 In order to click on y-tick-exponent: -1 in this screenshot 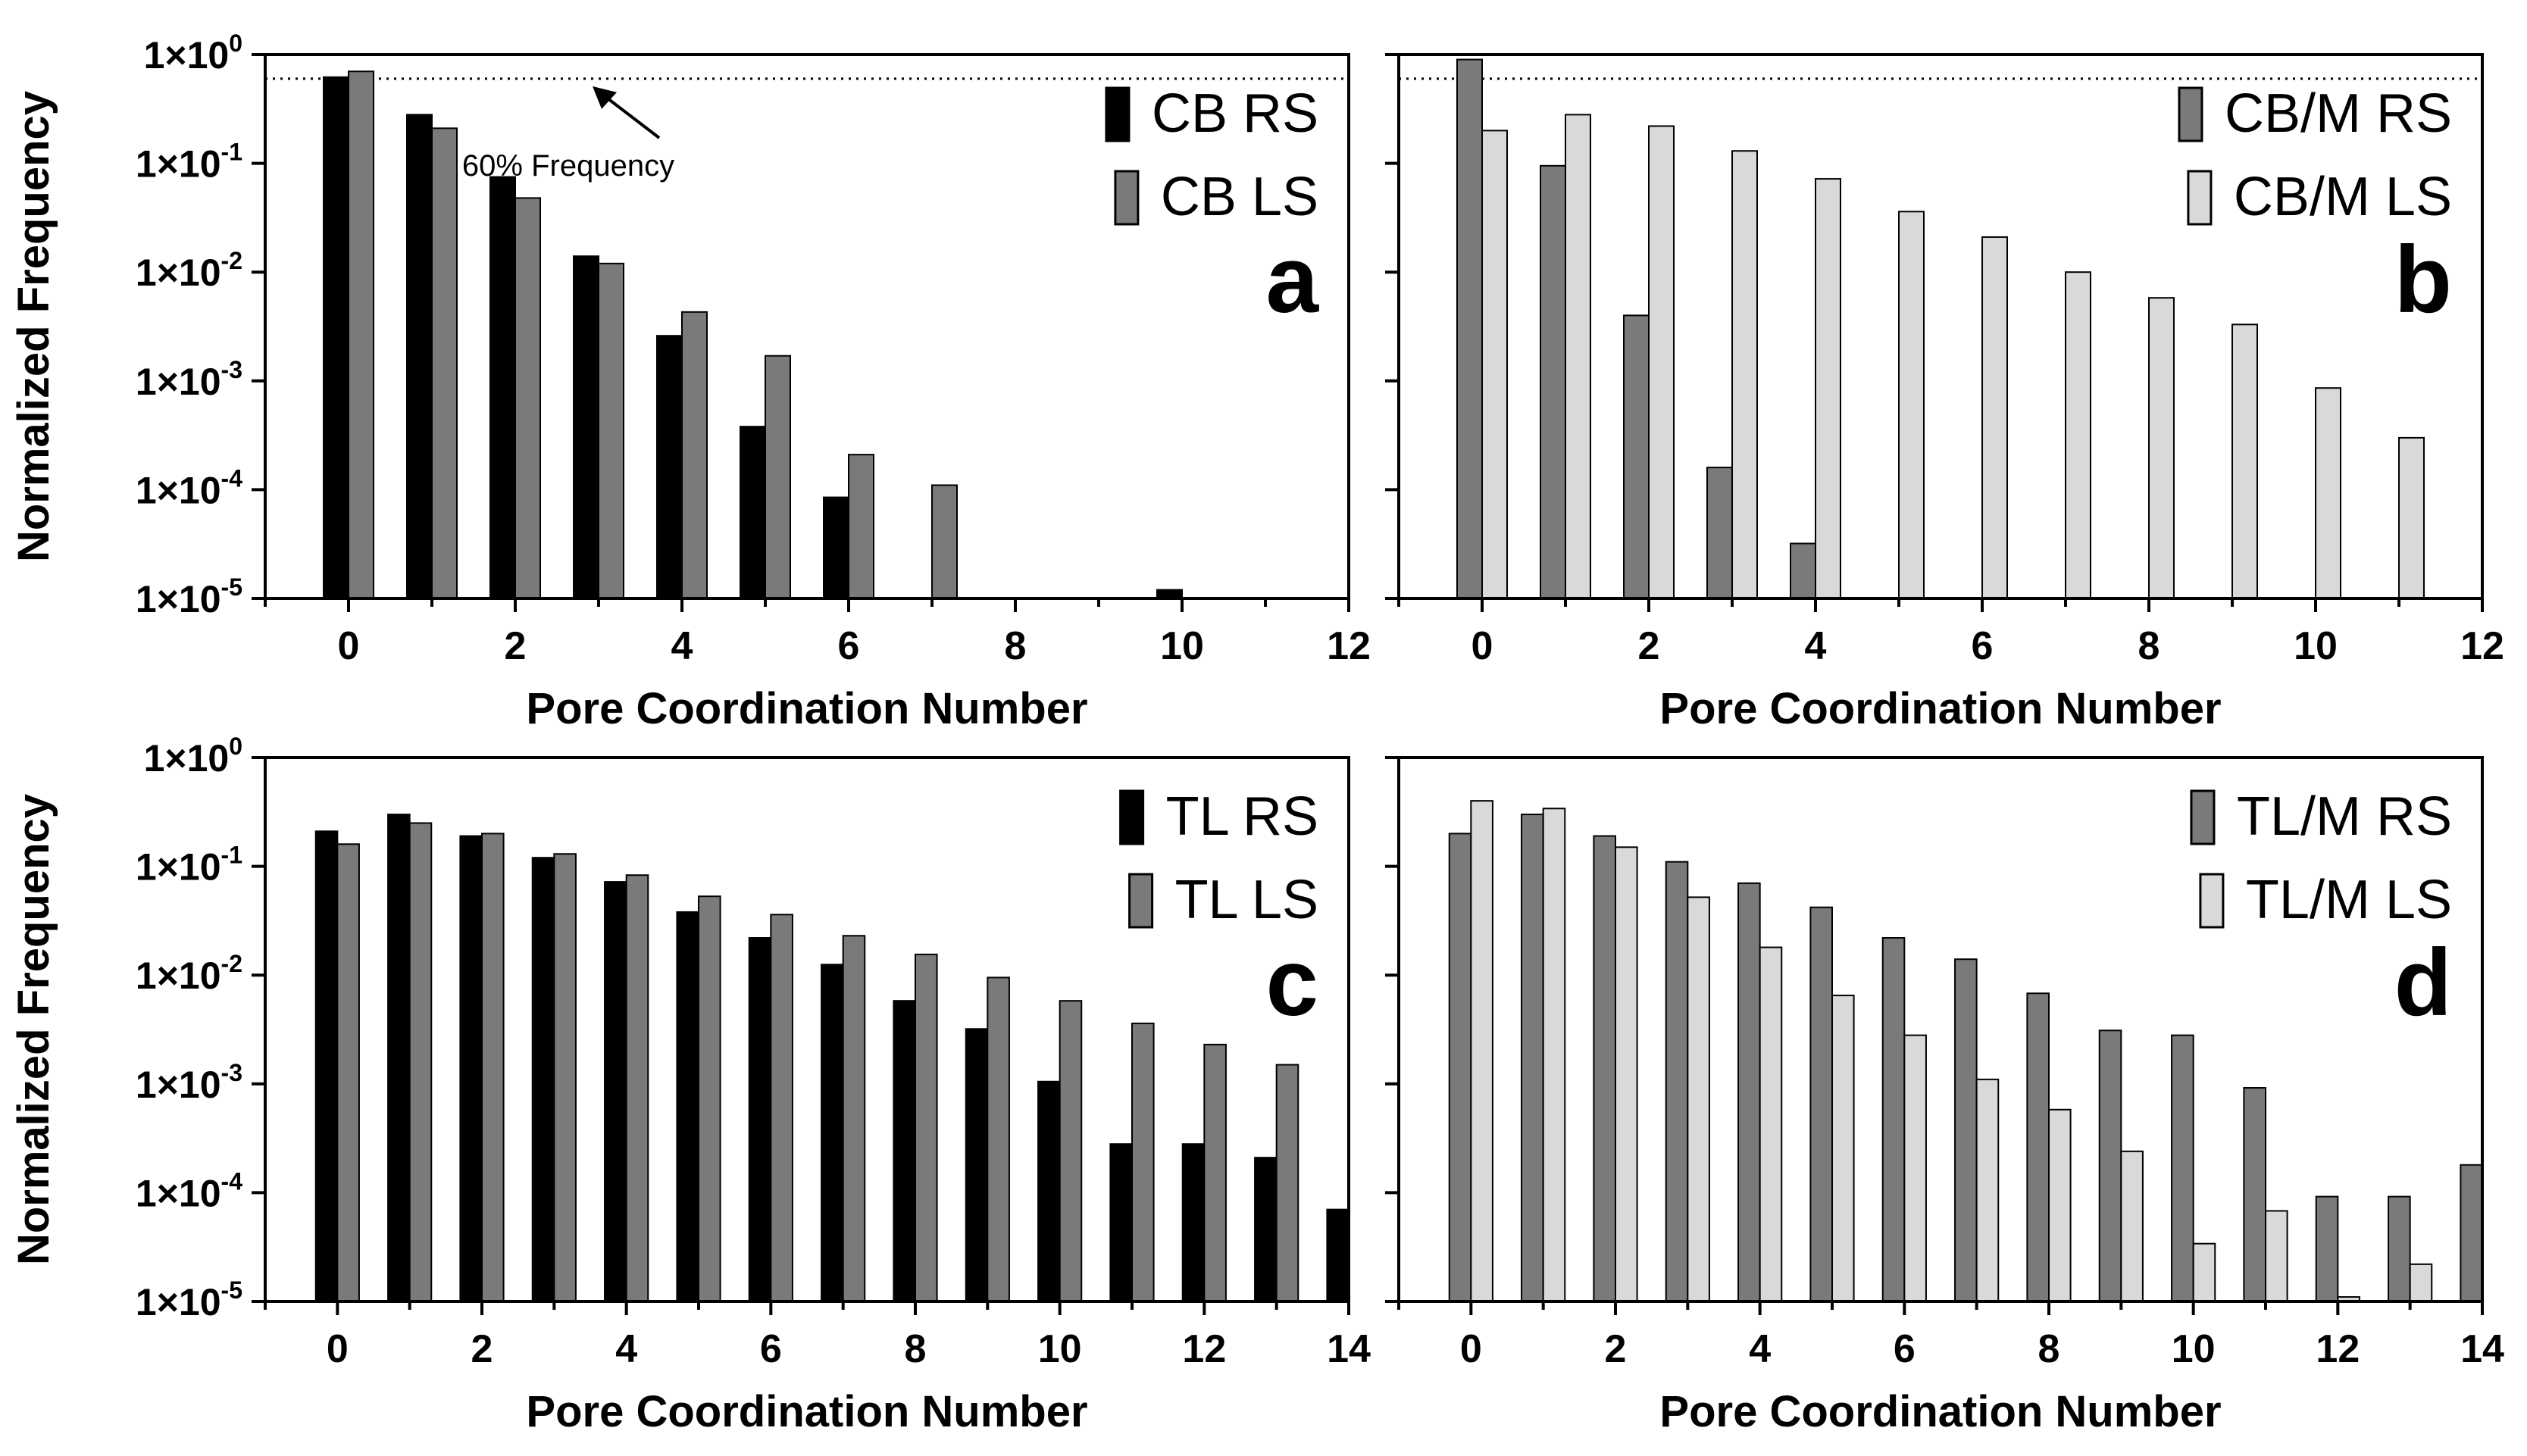, I will do `click(231, 856)`.